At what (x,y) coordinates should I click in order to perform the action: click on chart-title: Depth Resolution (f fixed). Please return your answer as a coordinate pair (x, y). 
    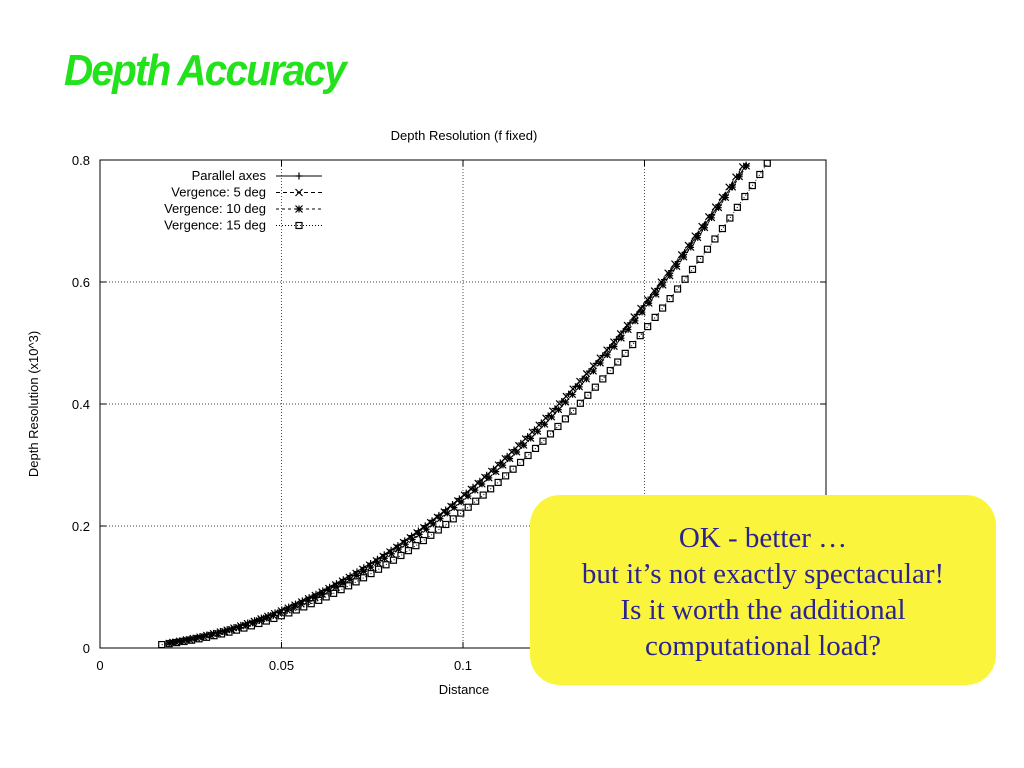
    Looking at the image, I should click on (464, 135).